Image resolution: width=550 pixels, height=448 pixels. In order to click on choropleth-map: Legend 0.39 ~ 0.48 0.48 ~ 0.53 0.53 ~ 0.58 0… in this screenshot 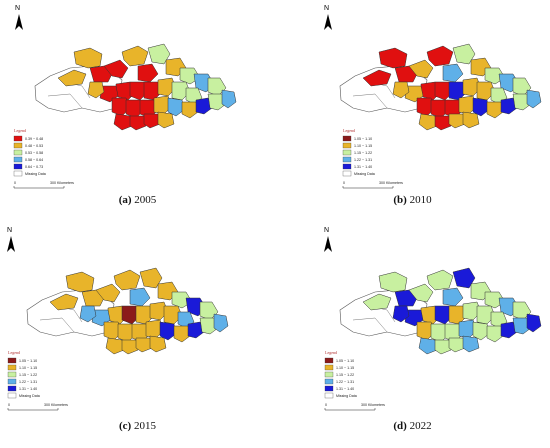, I will do `click(125, 116)`.